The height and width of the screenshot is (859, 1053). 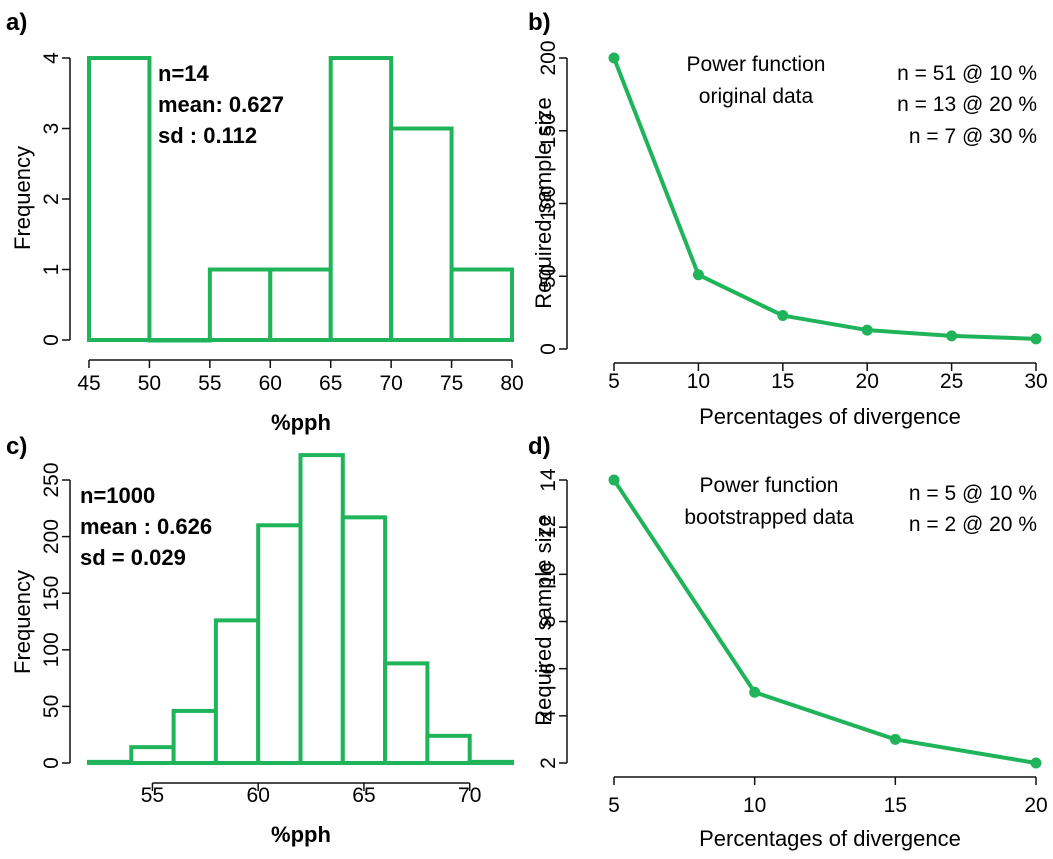 I want to click on panel-c-x-tick-label: 60, so click(x=258, y=795).